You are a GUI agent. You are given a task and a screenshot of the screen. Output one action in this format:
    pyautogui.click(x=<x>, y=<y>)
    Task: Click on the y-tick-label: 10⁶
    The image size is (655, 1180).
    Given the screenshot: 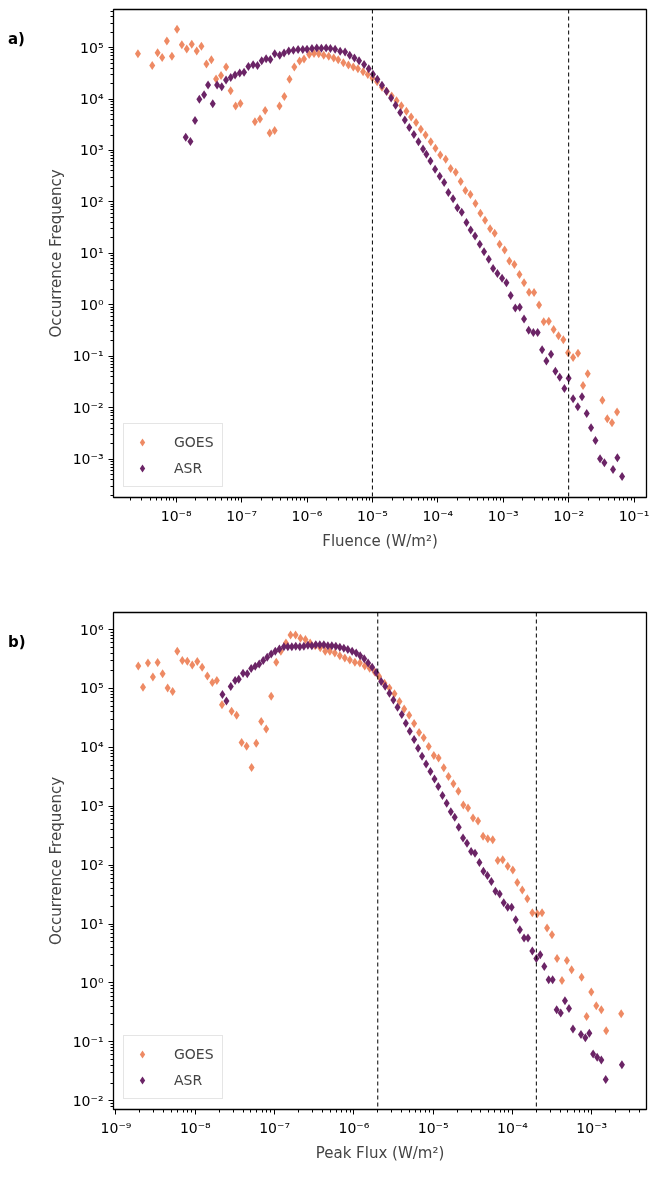 What is the action you would take?
    pyautogui.click(x=92, y=629)
    